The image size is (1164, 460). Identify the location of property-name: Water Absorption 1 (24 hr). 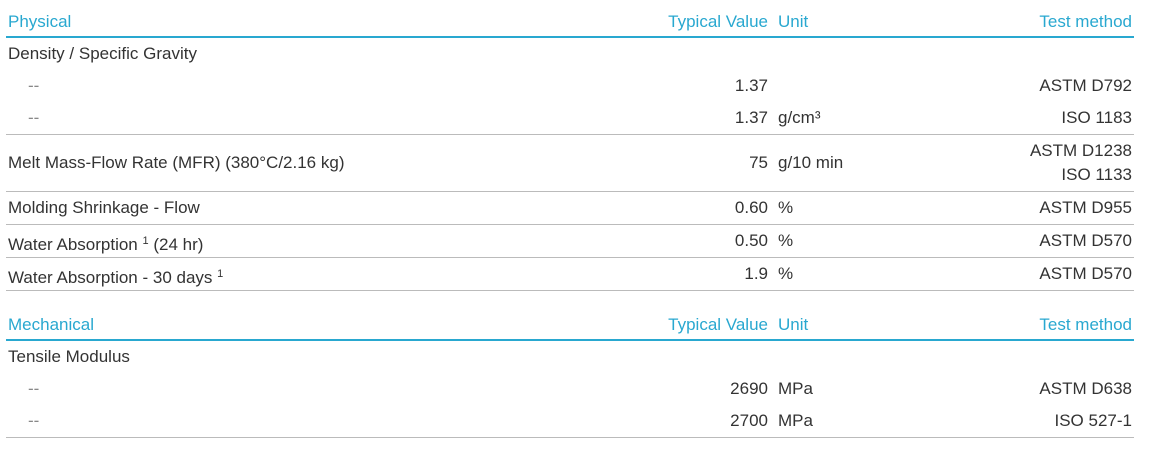
(105, 243).